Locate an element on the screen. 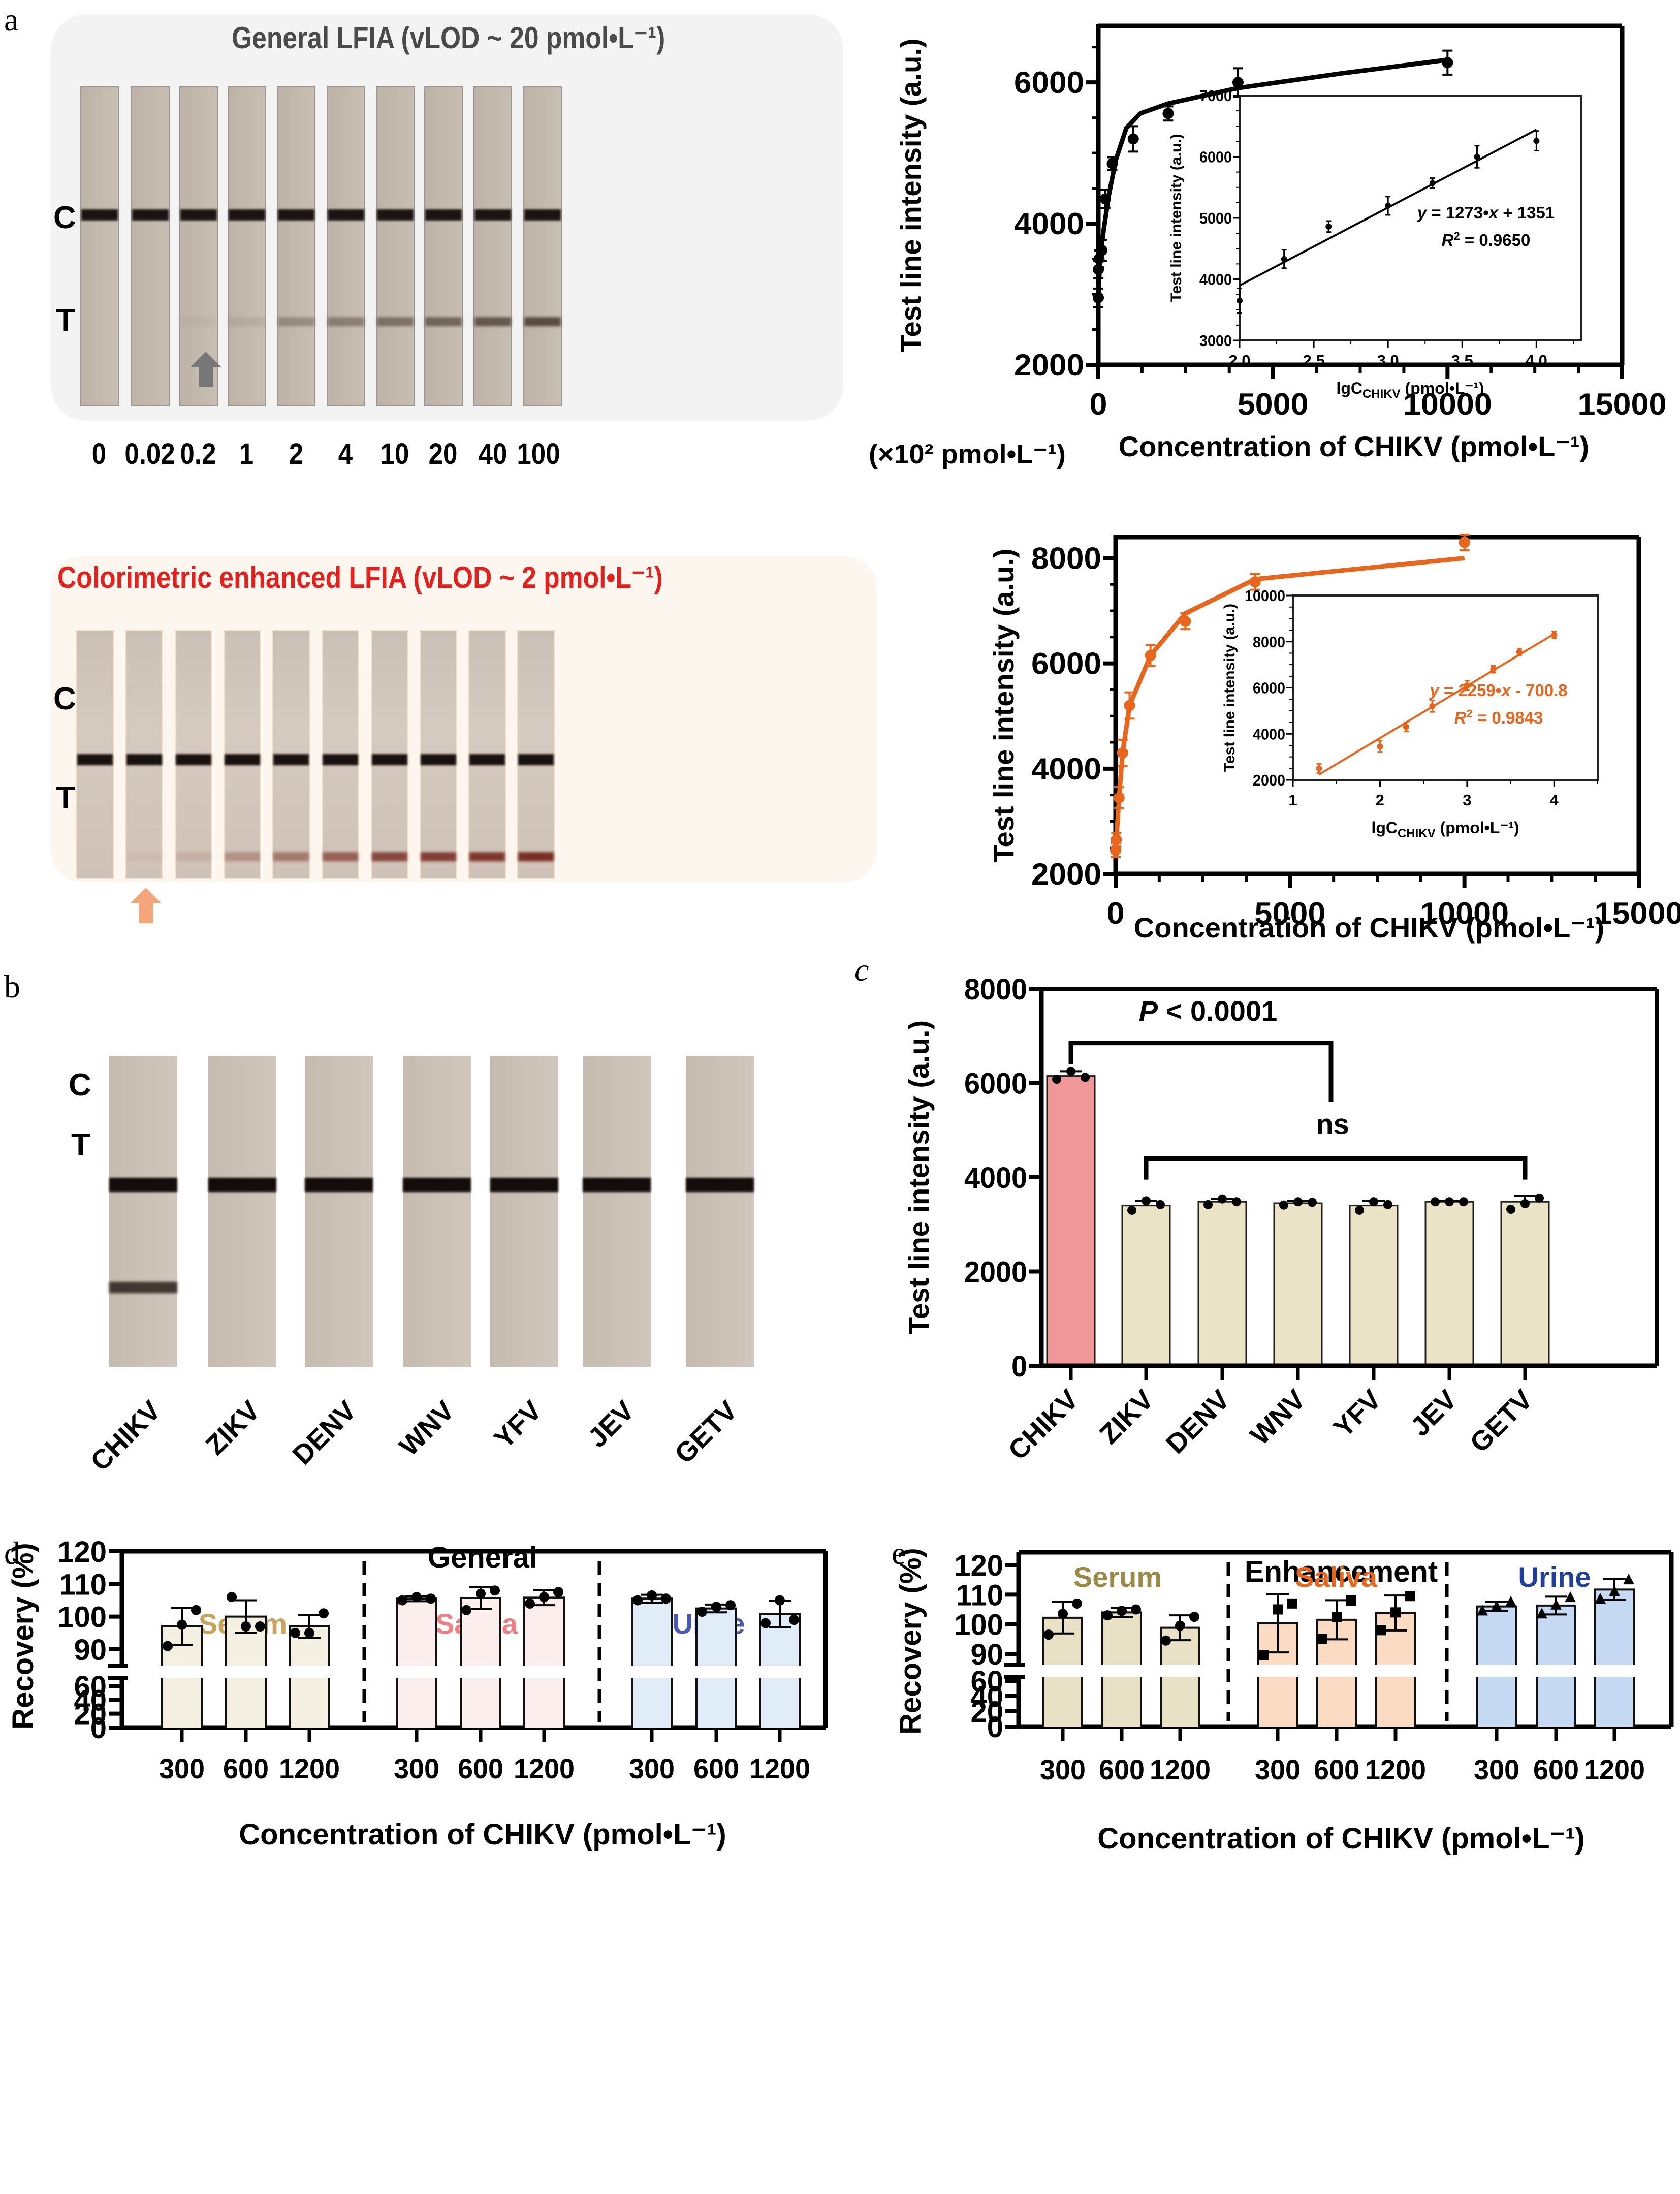  x-tick-label: YFV is located at coordinates (1357, 1414).